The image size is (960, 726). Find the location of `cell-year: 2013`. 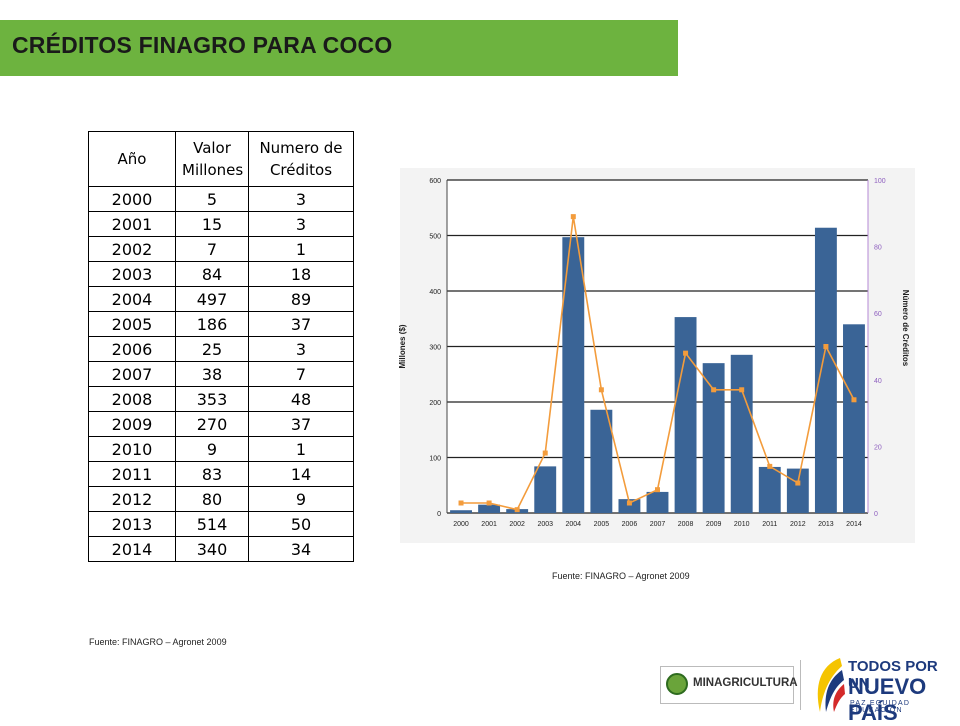

cell-year: 2013 is located at coordinates (132, 524).